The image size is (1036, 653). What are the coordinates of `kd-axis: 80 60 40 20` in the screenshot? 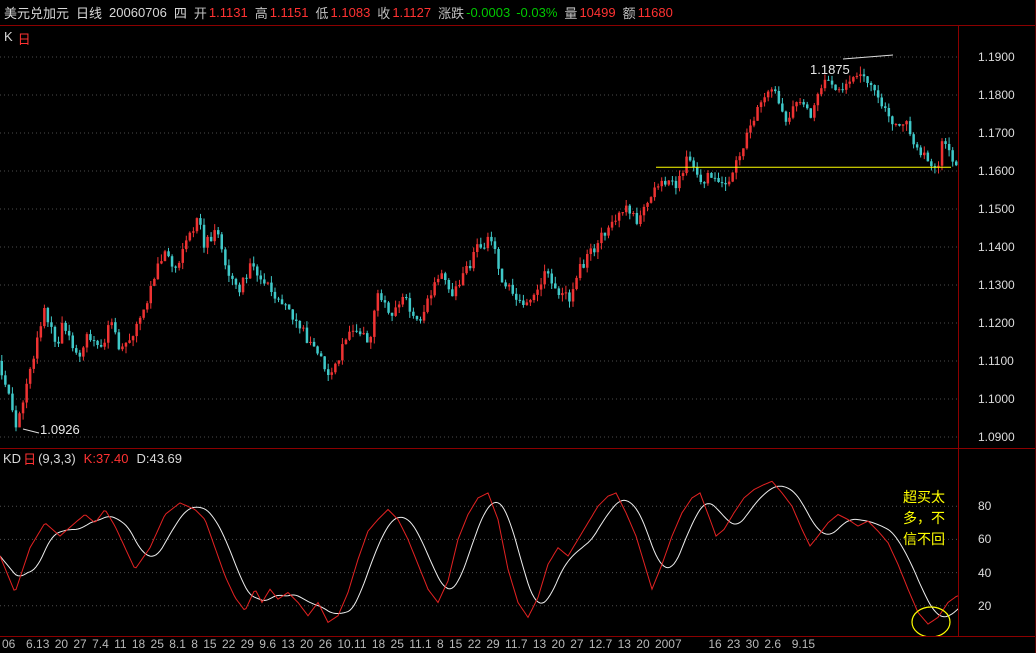 It's located at (997, 543).